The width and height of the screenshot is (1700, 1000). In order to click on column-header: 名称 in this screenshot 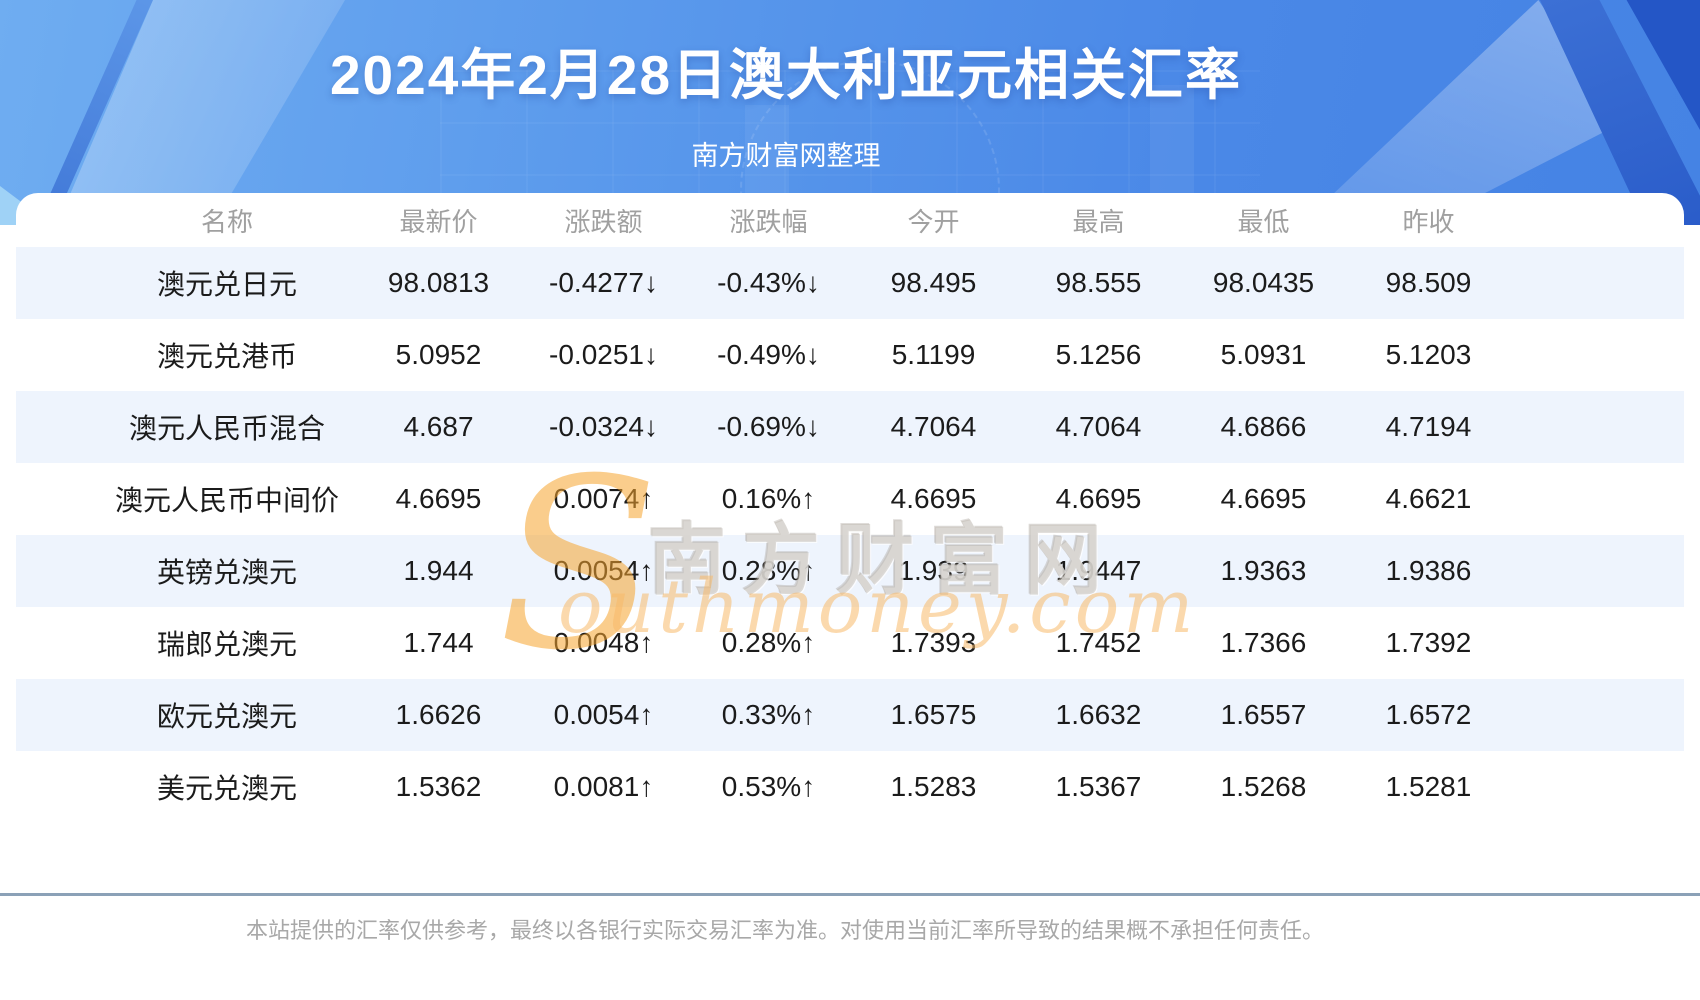, I will do `click(226, 221)`.